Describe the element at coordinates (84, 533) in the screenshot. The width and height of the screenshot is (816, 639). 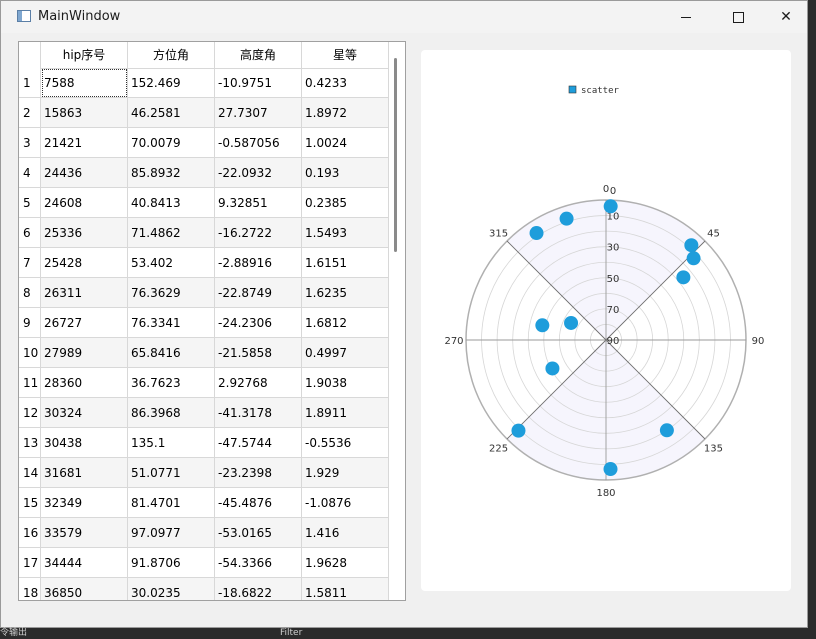
I see `cell-hip: 33579` at that location.